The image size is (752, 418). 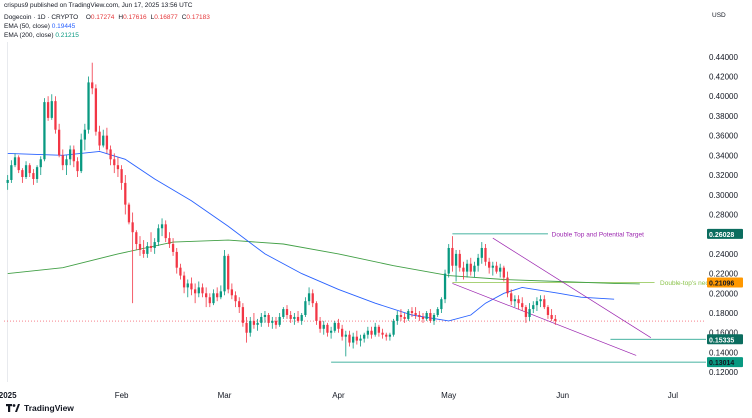 I want to click on level-153-badge: 0.15335, so click(x=721, y=340).